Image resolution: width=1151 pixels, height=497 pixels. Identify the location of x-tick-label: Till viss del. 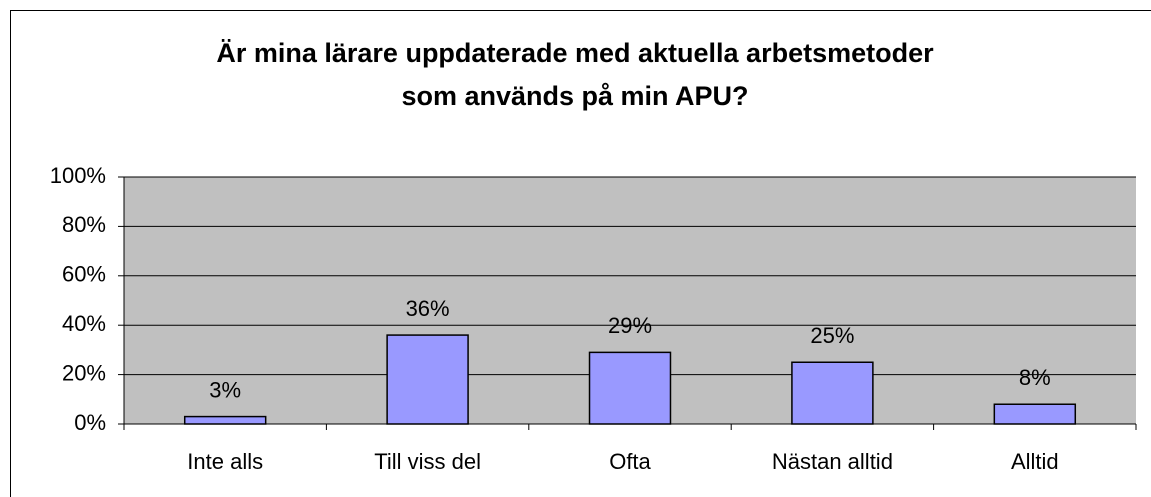
(427, 461).